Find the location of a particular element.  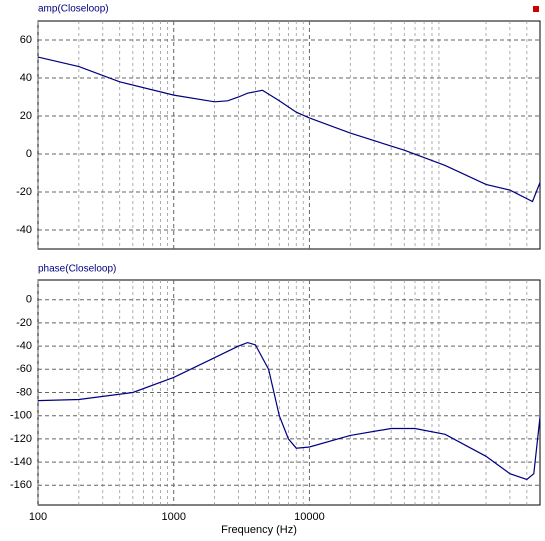

y-tick-label: -60 is located at coordinates (24, 369).